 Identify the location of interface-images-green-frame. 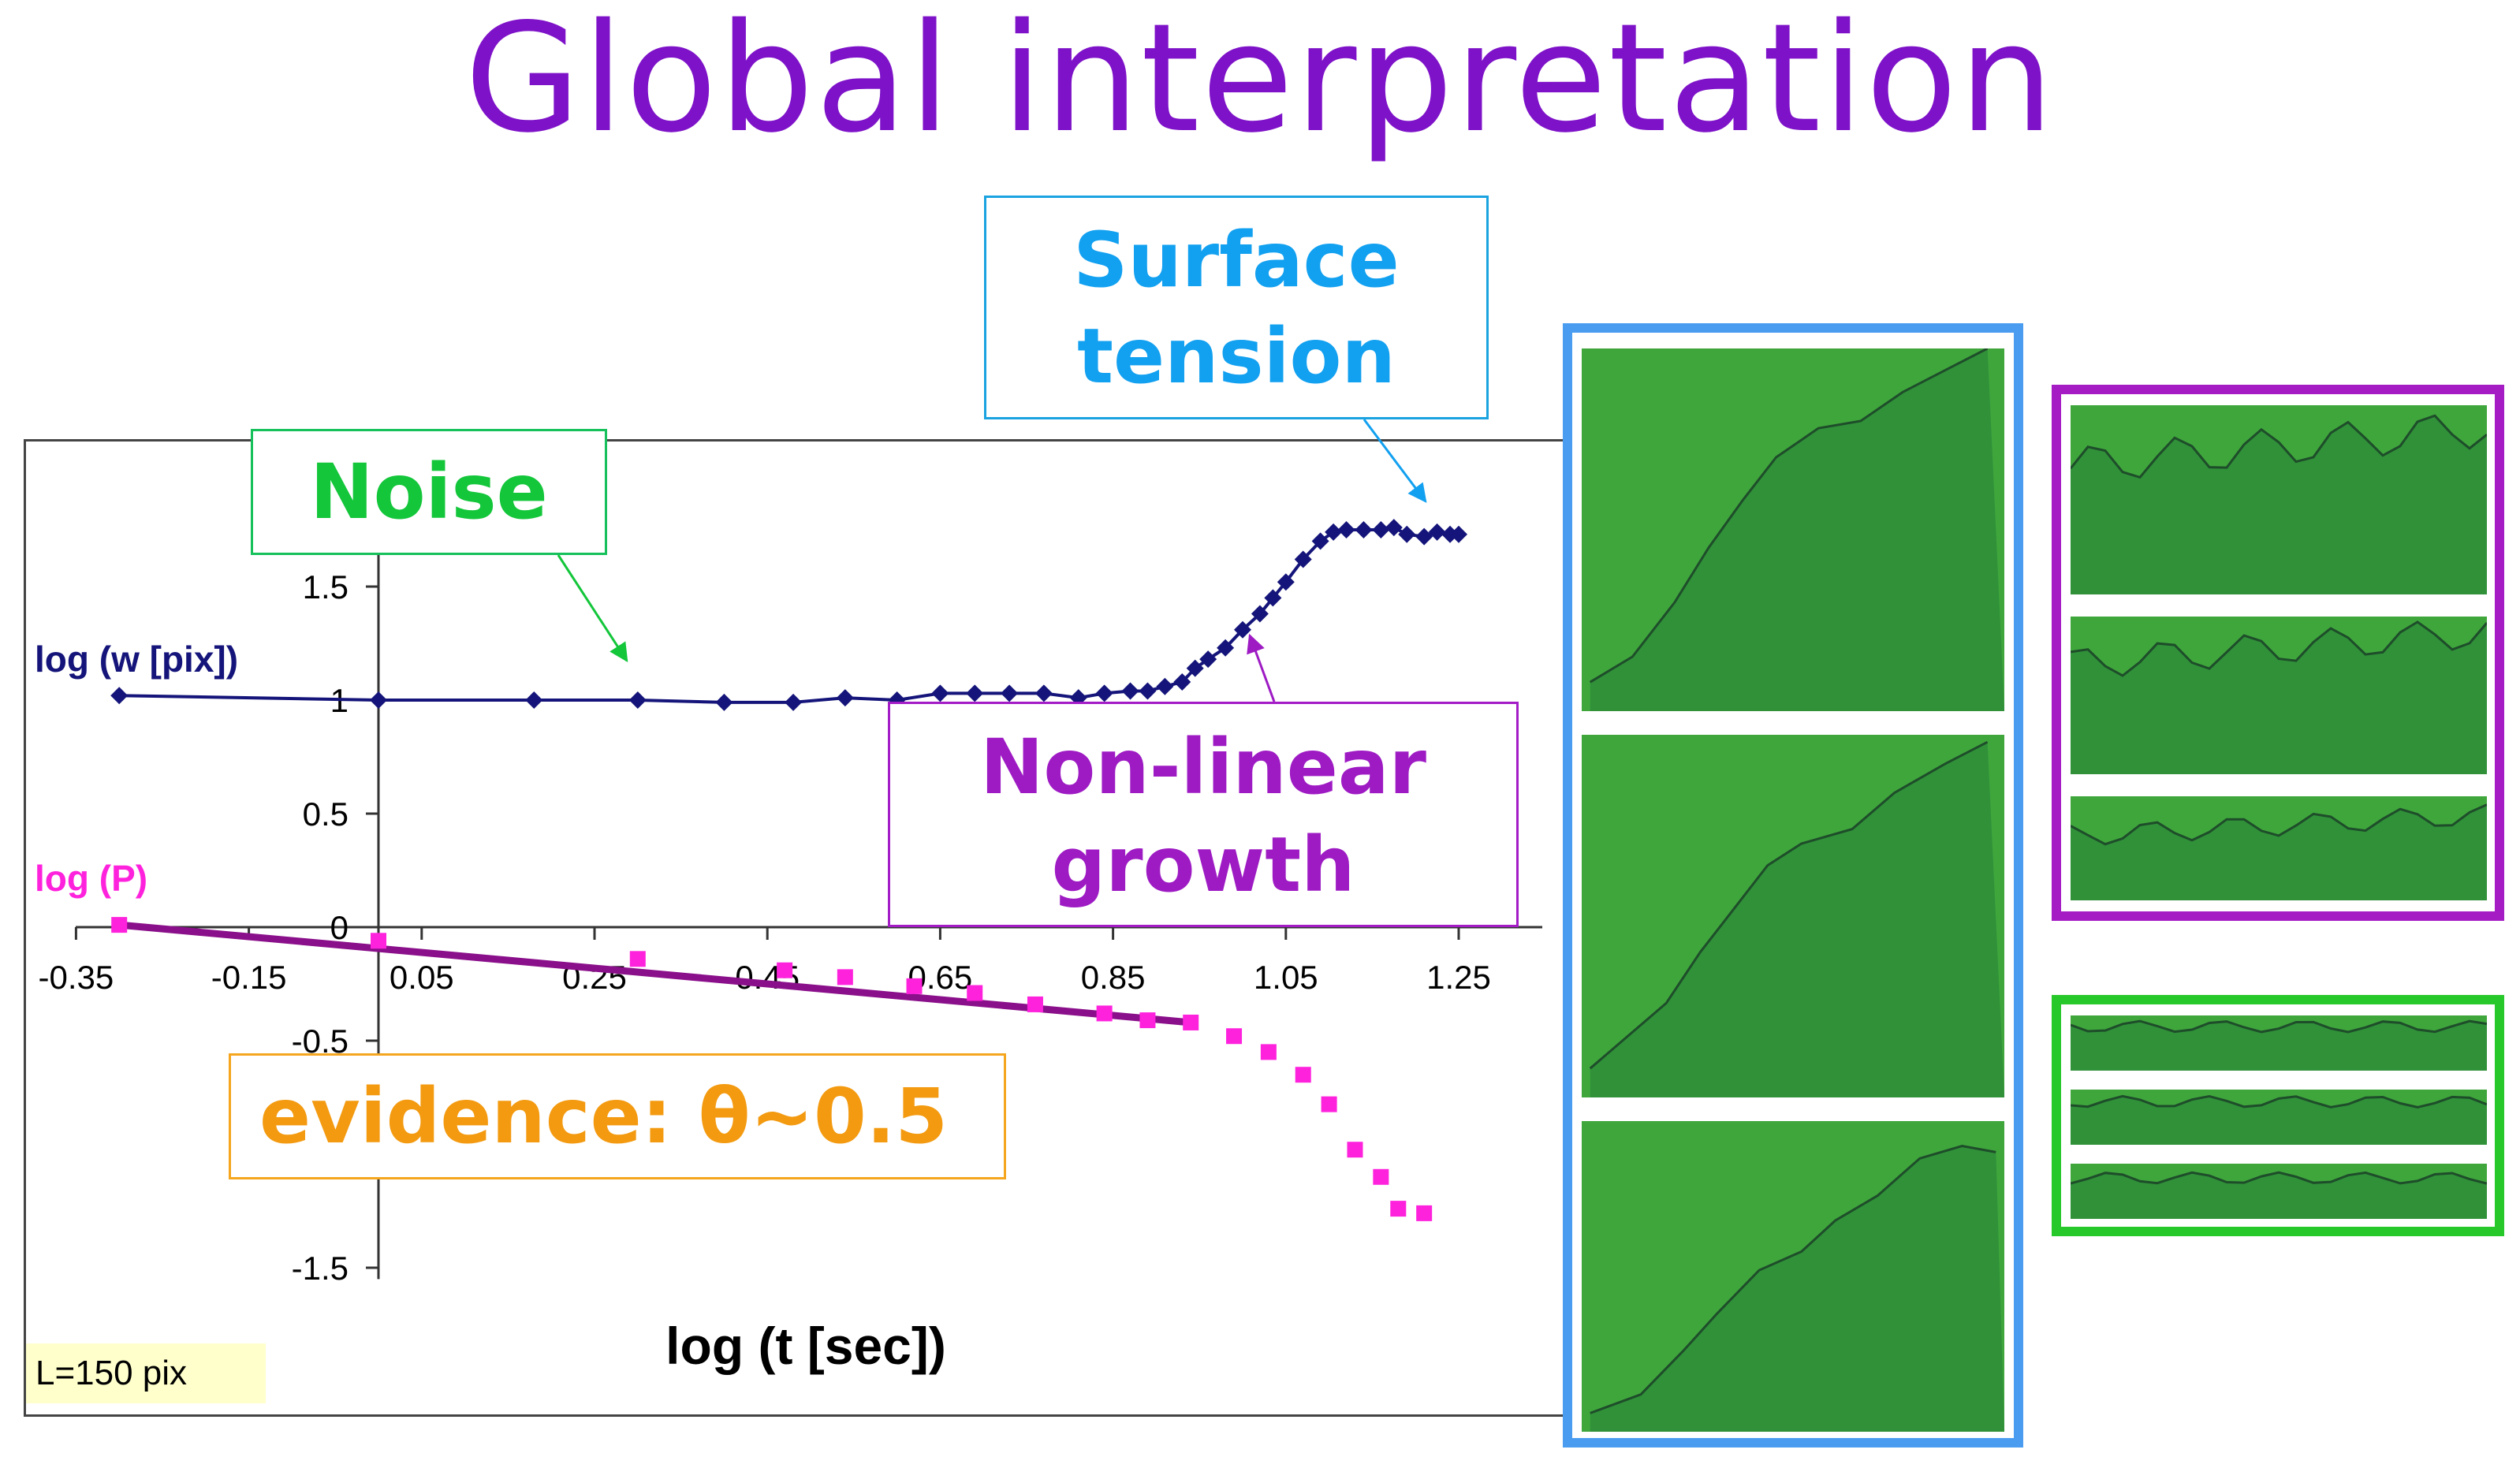
(2278, 1116).